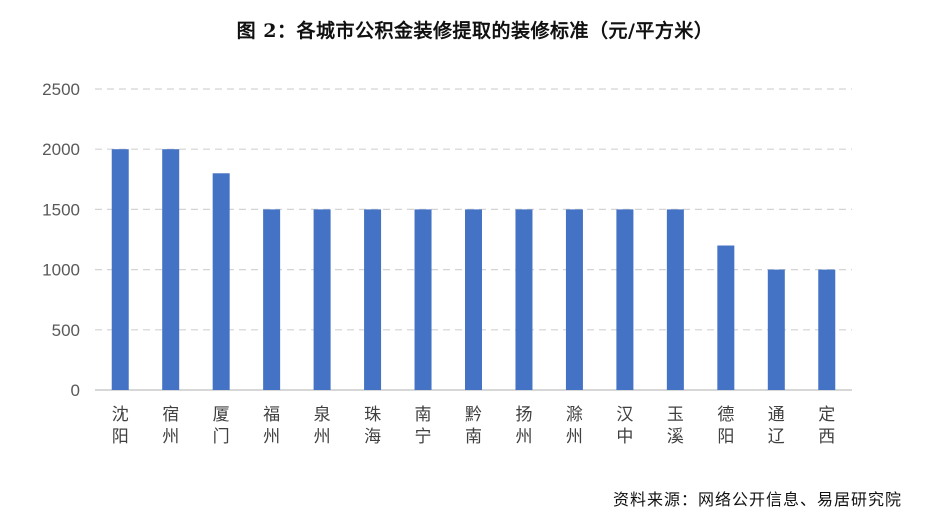 This screenshot has height=526, width=950. I want to click on x-tick-label: 福州, so click(271, 426).